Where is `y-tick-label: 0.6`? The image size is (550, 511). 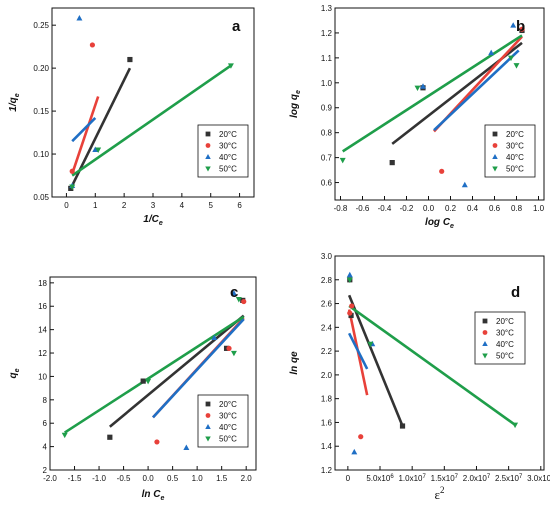 y-tick-label: 0.6 is located at coordinates (327, 183).